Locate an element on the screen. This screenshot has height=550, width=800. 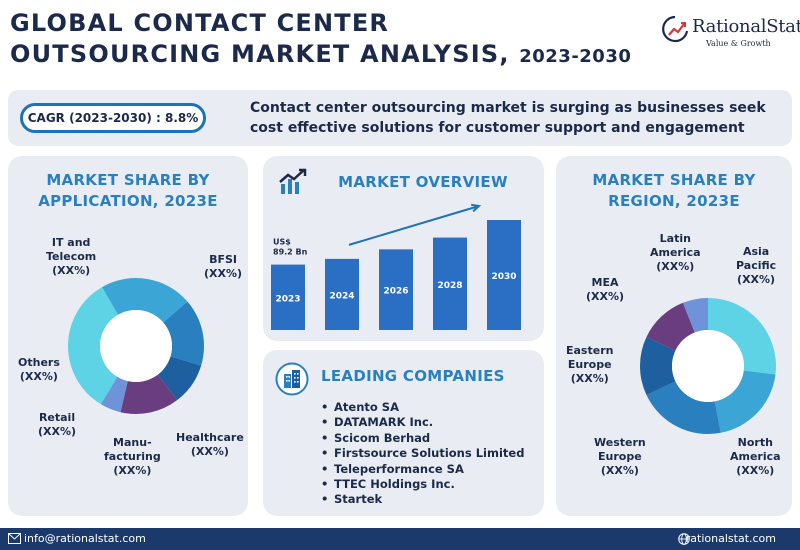
company-item-startek: Startek is located at coordinates (422, 499).